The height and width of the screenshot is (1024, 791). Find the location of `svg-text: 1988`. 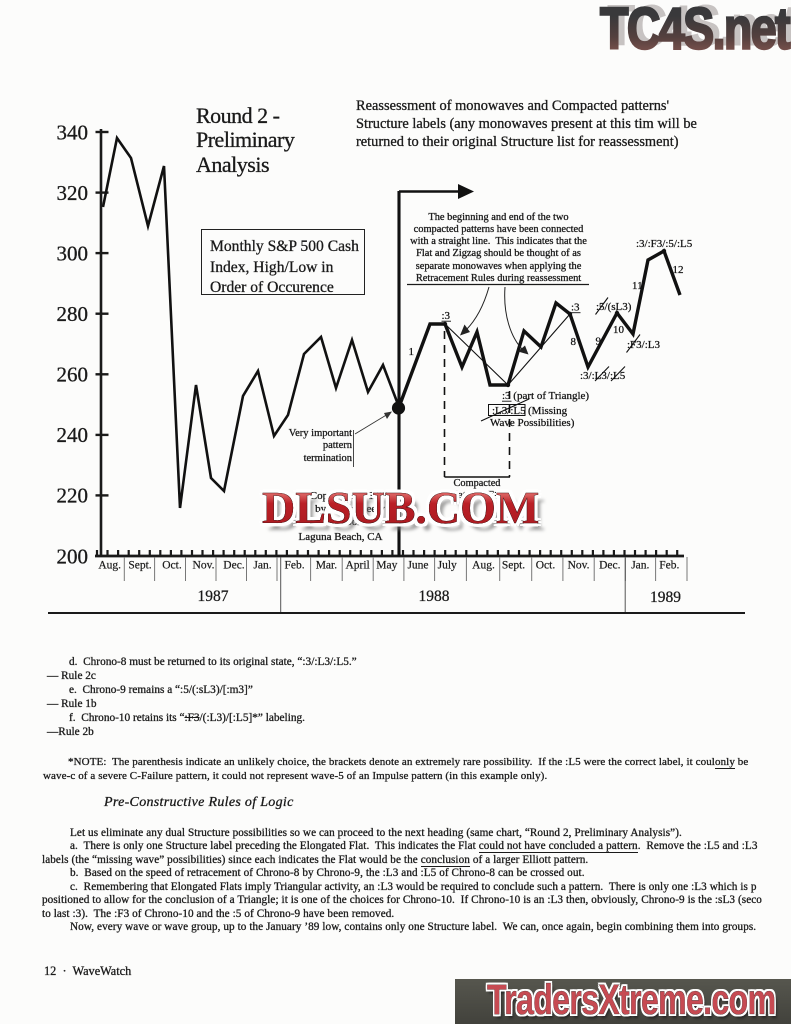

svg-text: 1988 is located at coordinates (434, 596).